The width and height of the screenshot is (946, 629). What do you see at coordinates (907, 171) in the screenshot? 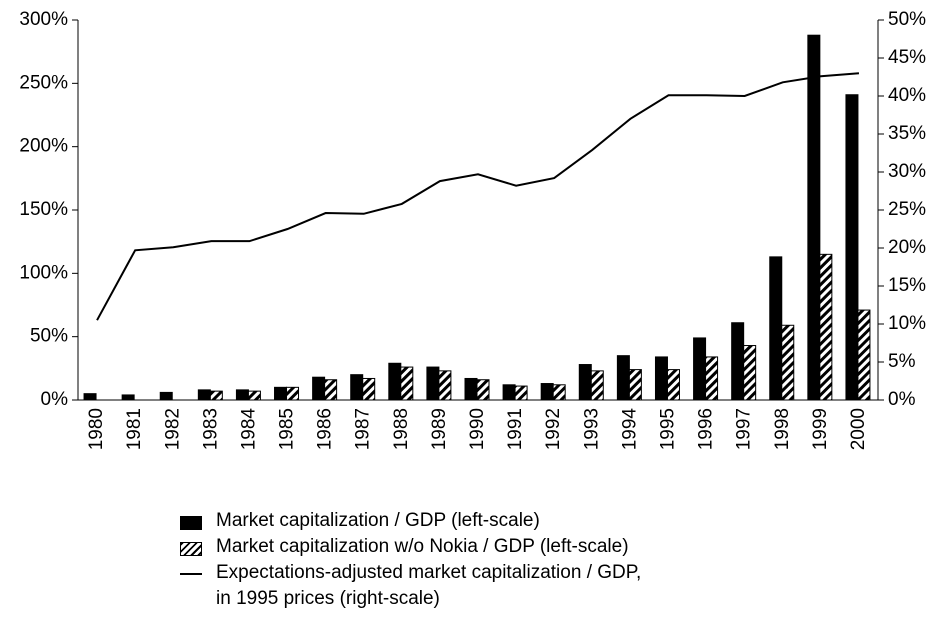
I see `y2-tick-label: 30%` at bounding box center [907, 171].